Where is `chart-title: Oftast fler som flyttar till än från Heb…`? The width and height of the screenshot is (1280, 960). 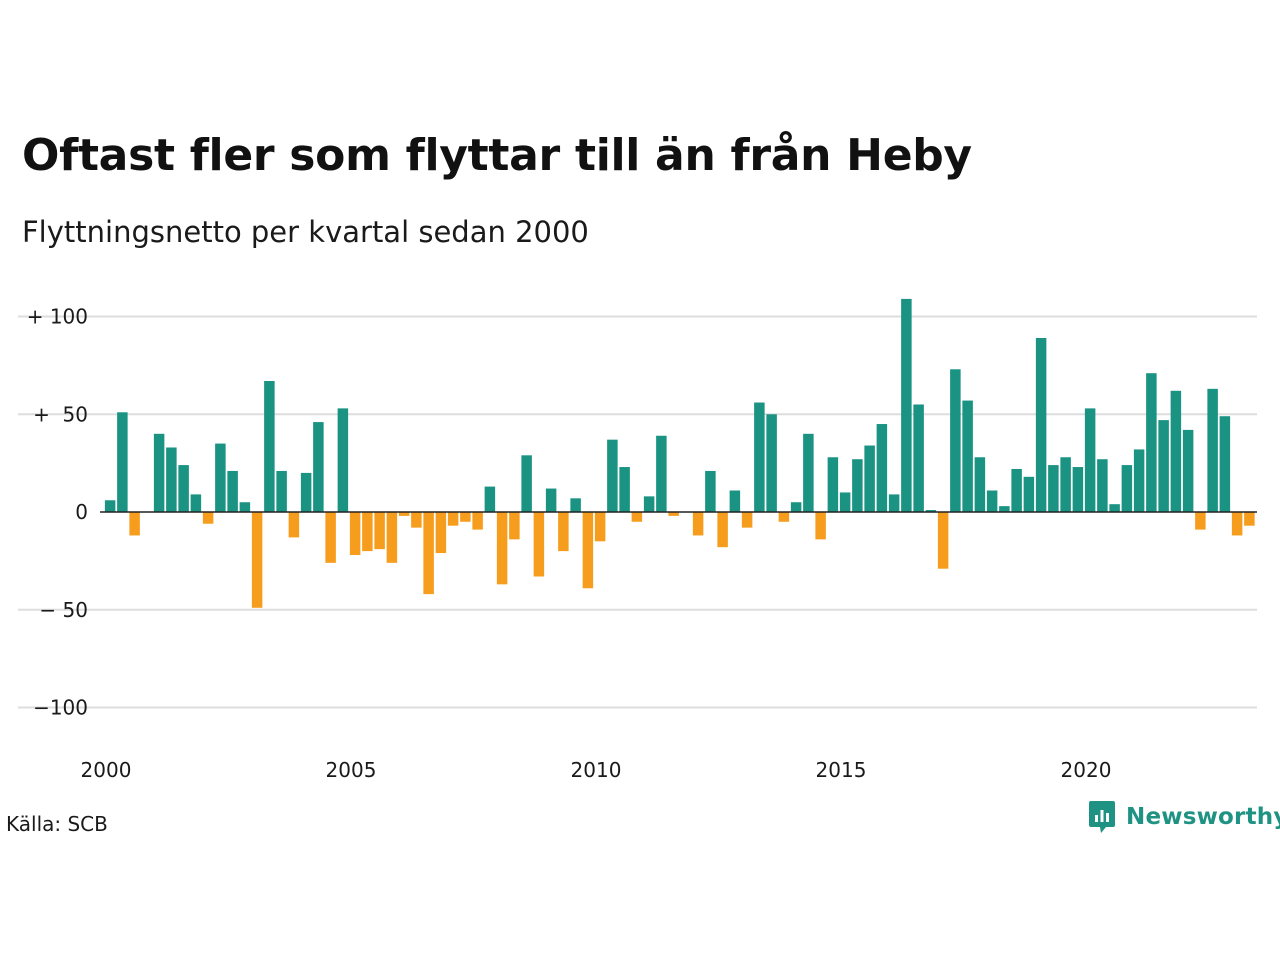
chart-title: Oftast fler som flyttar till än från Heb… is located at coordinates (497, 155).